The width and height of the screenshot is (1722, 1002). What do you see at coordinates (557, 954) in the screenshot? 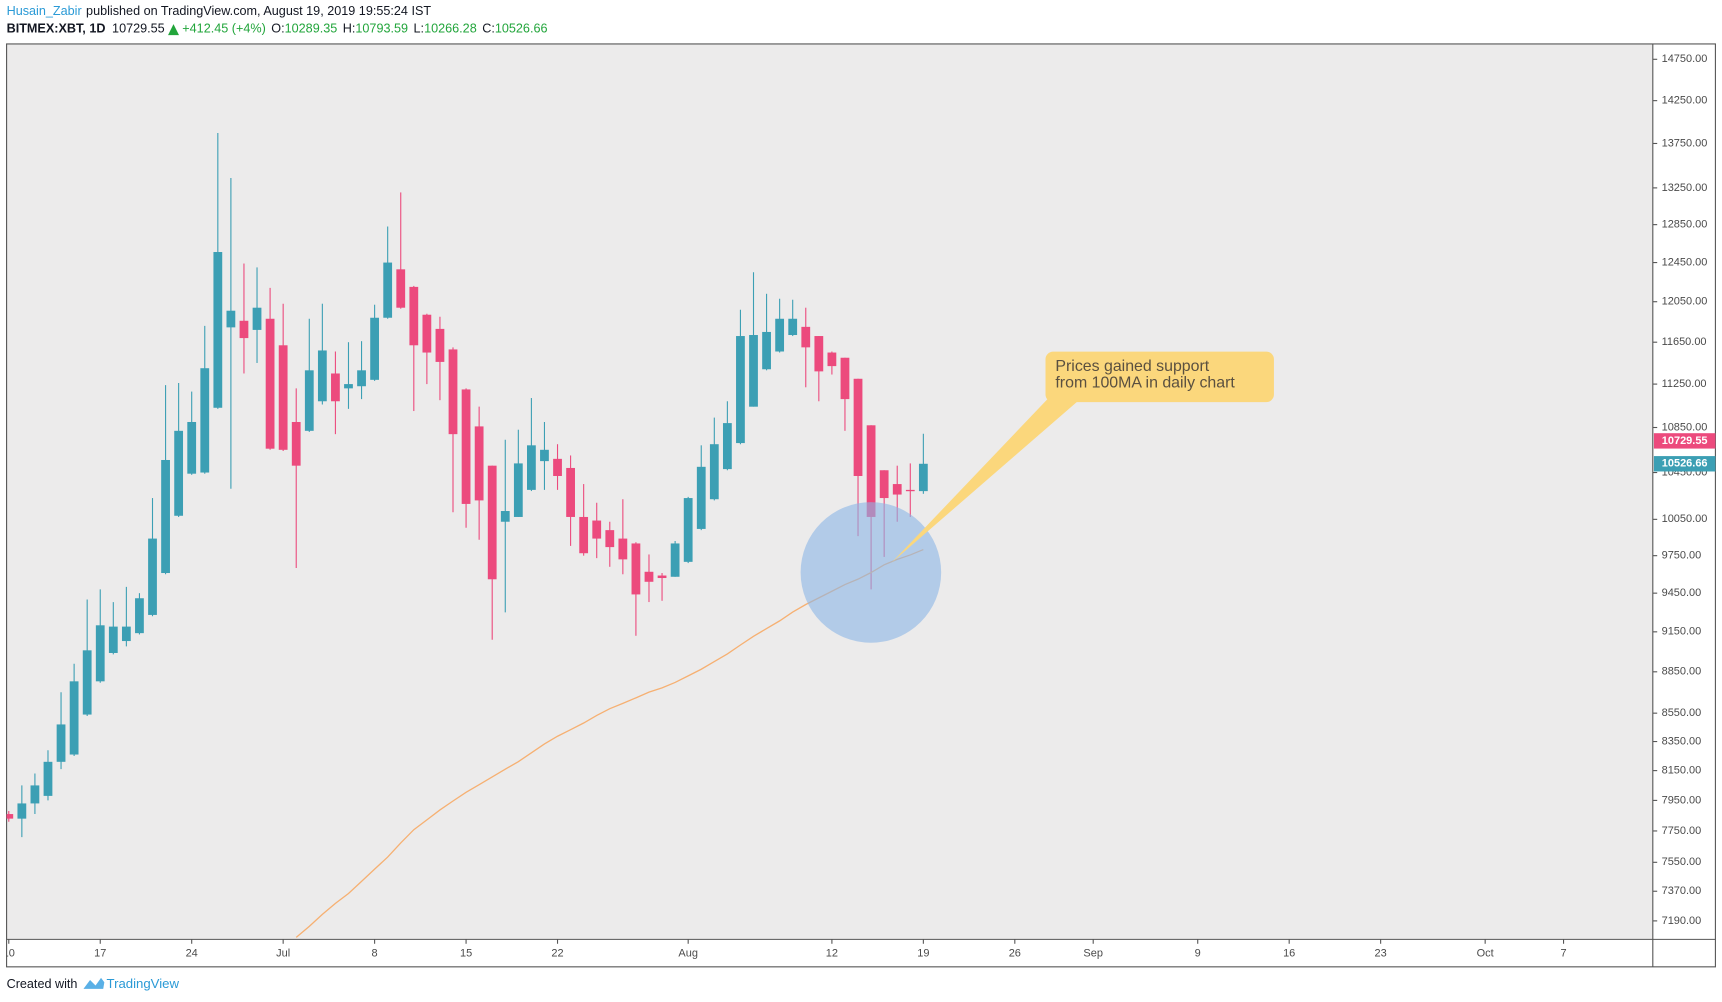
I see `x-tick-label: 22` at bounding box center [557, 954].